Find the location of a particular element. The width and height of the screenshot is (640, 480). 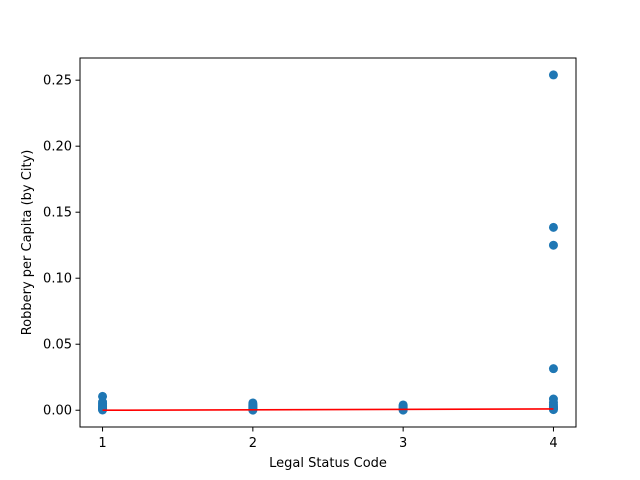

y-tick-label: 0.00 is located at coordinates (57, 411).